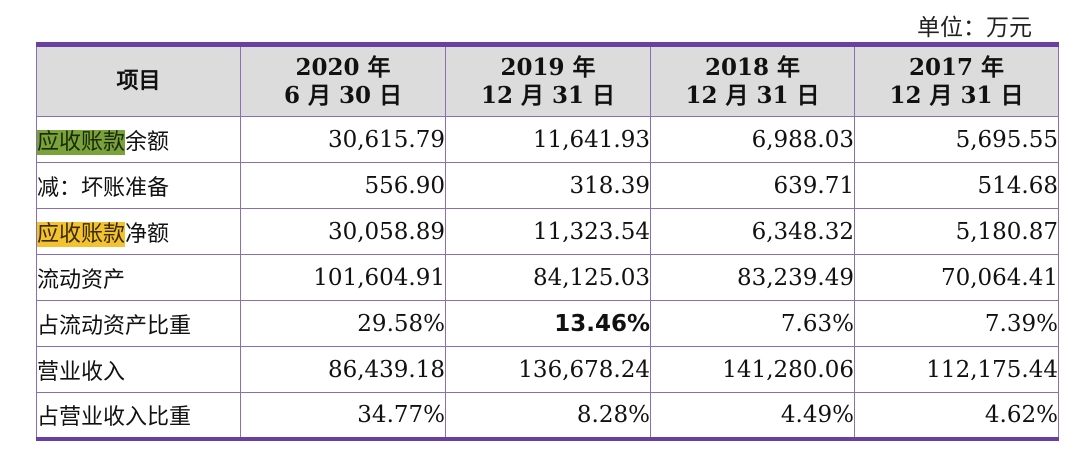 Image resolution: width=1076 pixels, height=466 pixels. I want to click on table-cell: 11,323.54, so click(548, 231).